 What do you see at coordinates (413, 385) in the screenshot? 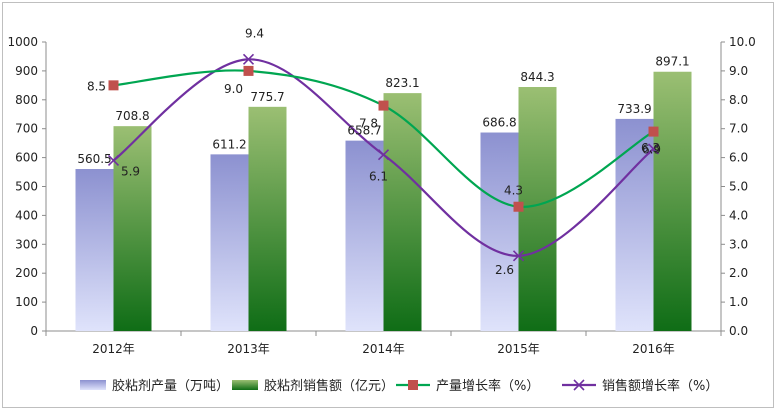
I see `legend-marker-production-growth` at bounding box center [413, 385].